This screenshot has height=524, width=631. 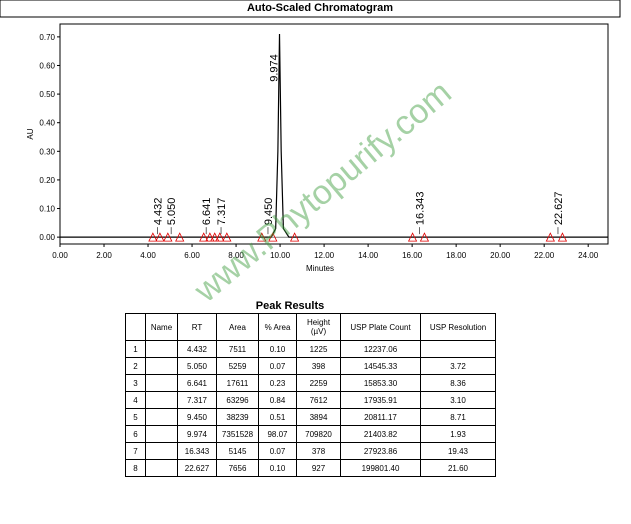 What do you see at coordinates (47, 180) in the screenshot?
I see `y-tick-label: 0.20` at bounding box center [47, 180].